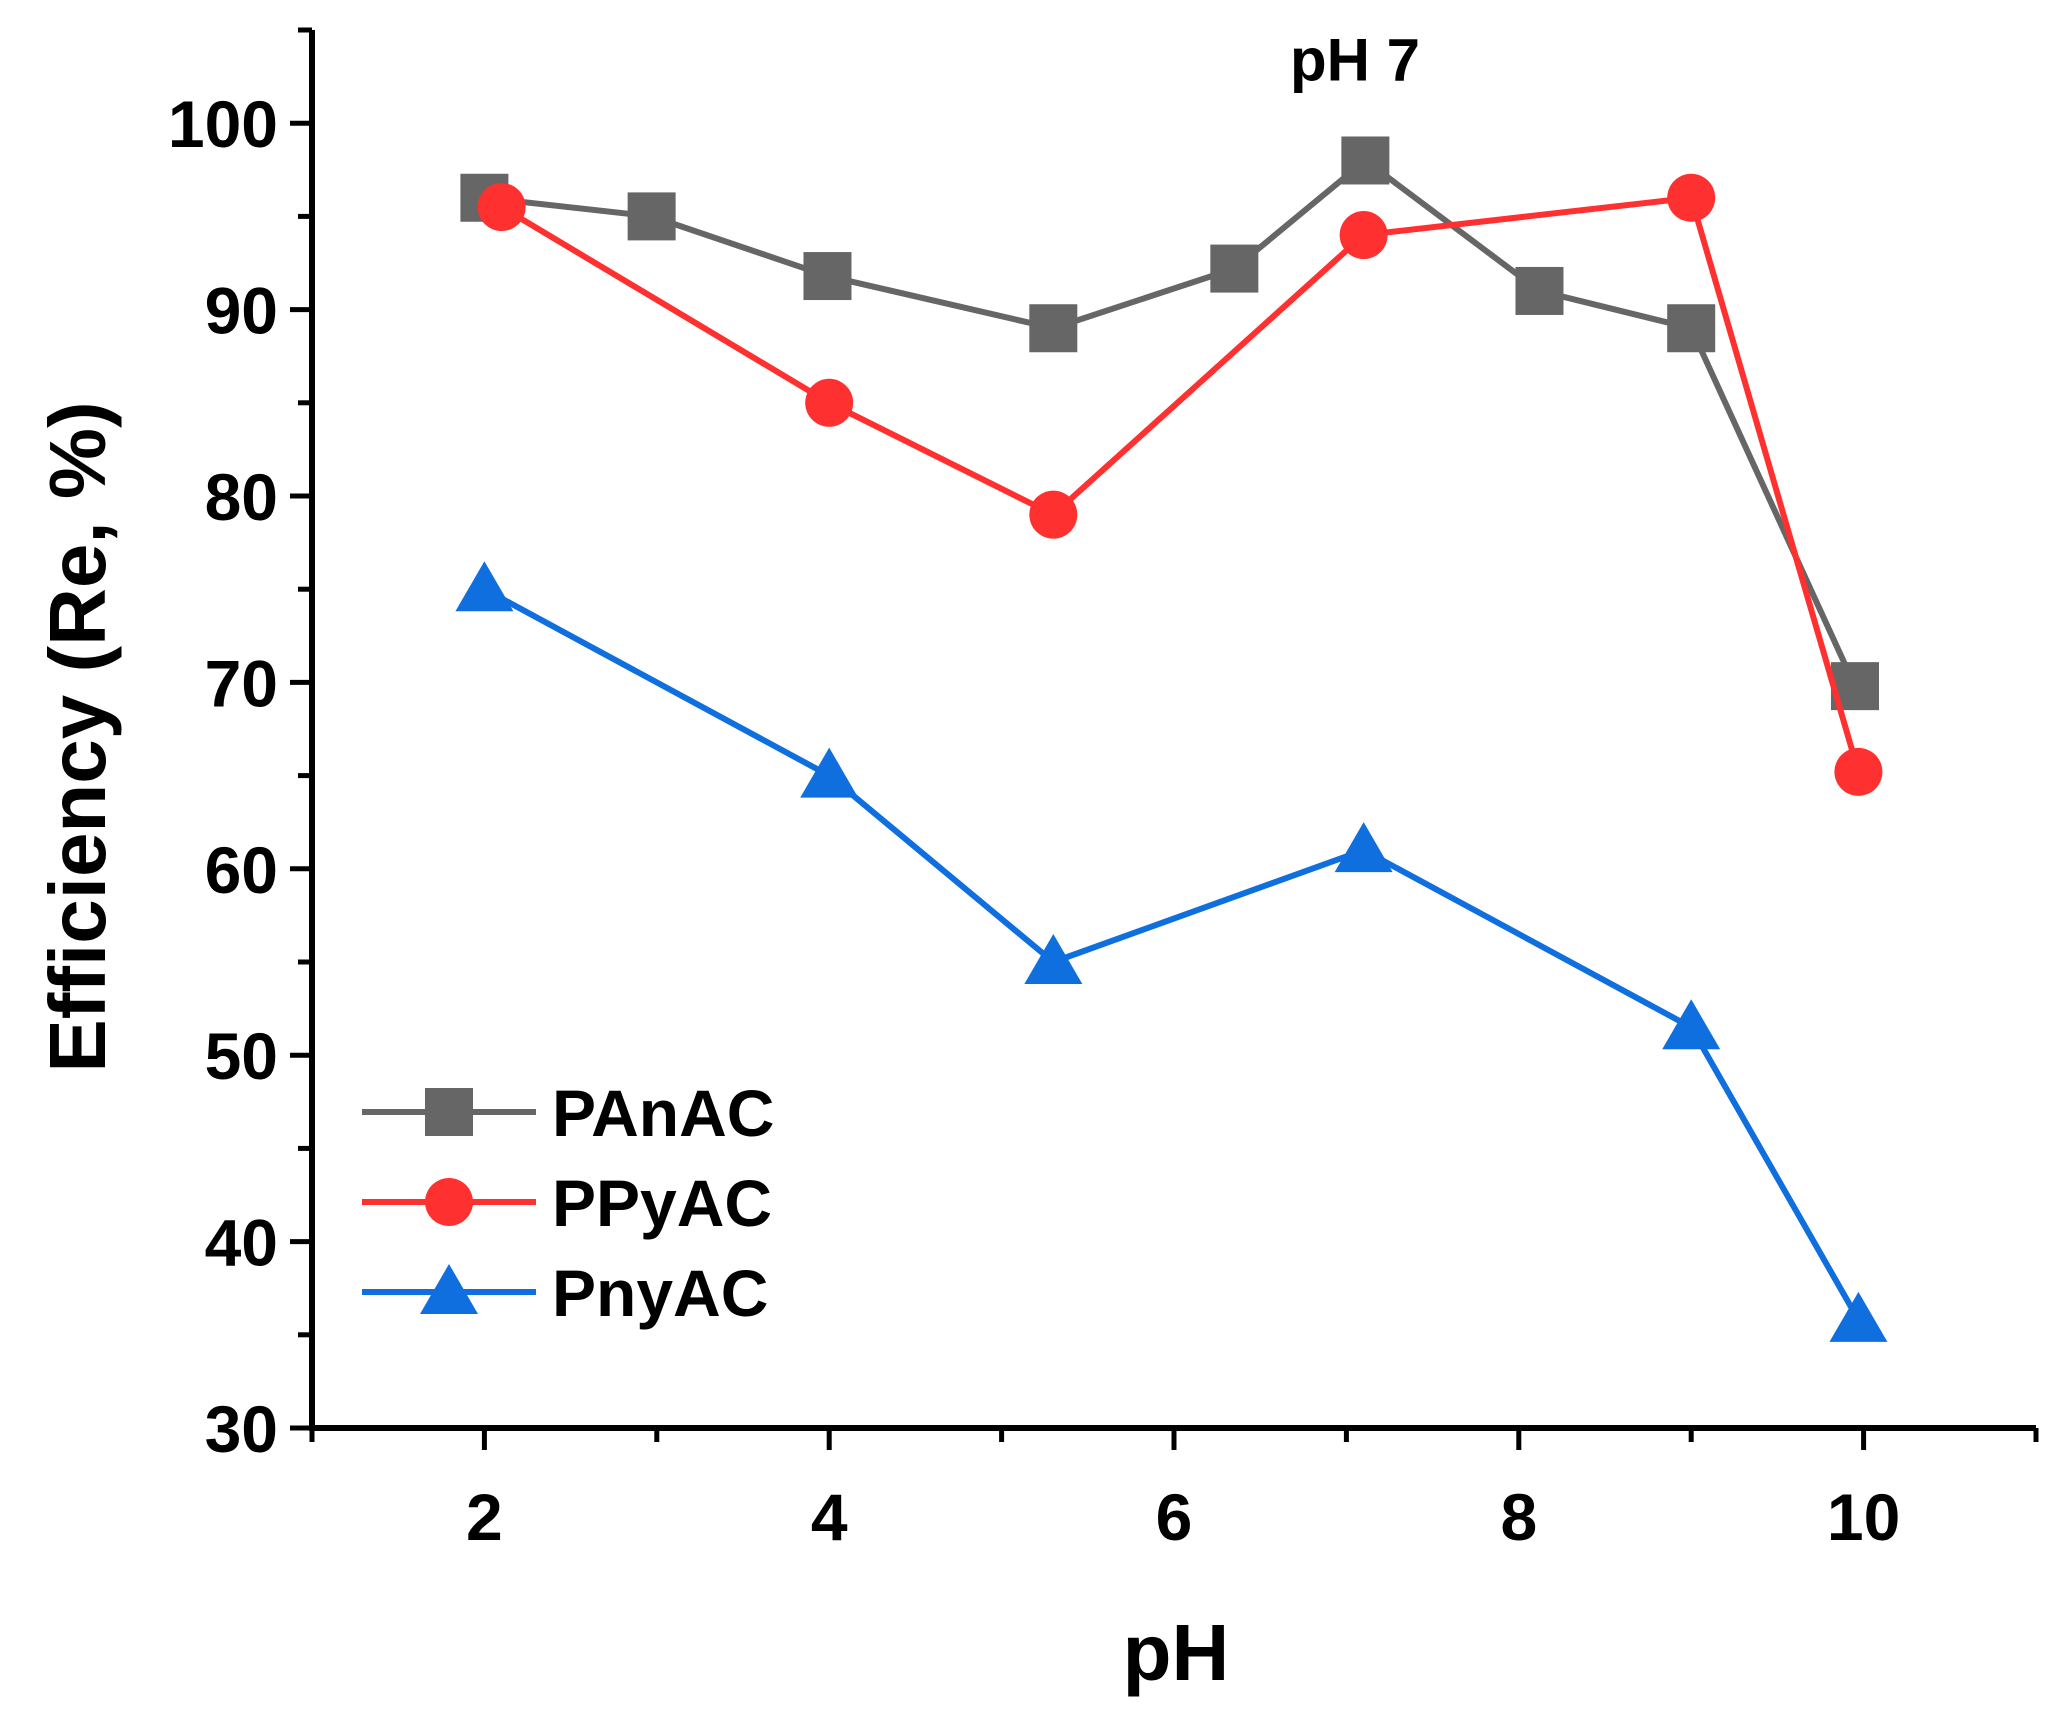 The width and height of the screenshot is (2070, 1713). Describe the element at coordinates (1863, 1517) in the screenshot. I see `x-tick-label: 10` at that location.